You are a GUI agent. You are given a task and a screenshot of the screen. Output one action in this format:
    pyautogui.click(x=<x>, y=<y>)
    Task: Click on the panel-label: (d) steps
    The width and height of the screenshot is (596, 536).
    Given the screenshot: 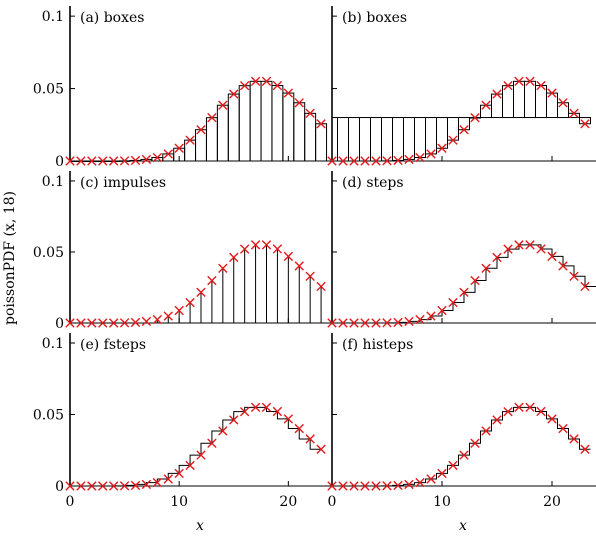 What is the action you would take?
    pyautogui.click(x=373, y=183)
    